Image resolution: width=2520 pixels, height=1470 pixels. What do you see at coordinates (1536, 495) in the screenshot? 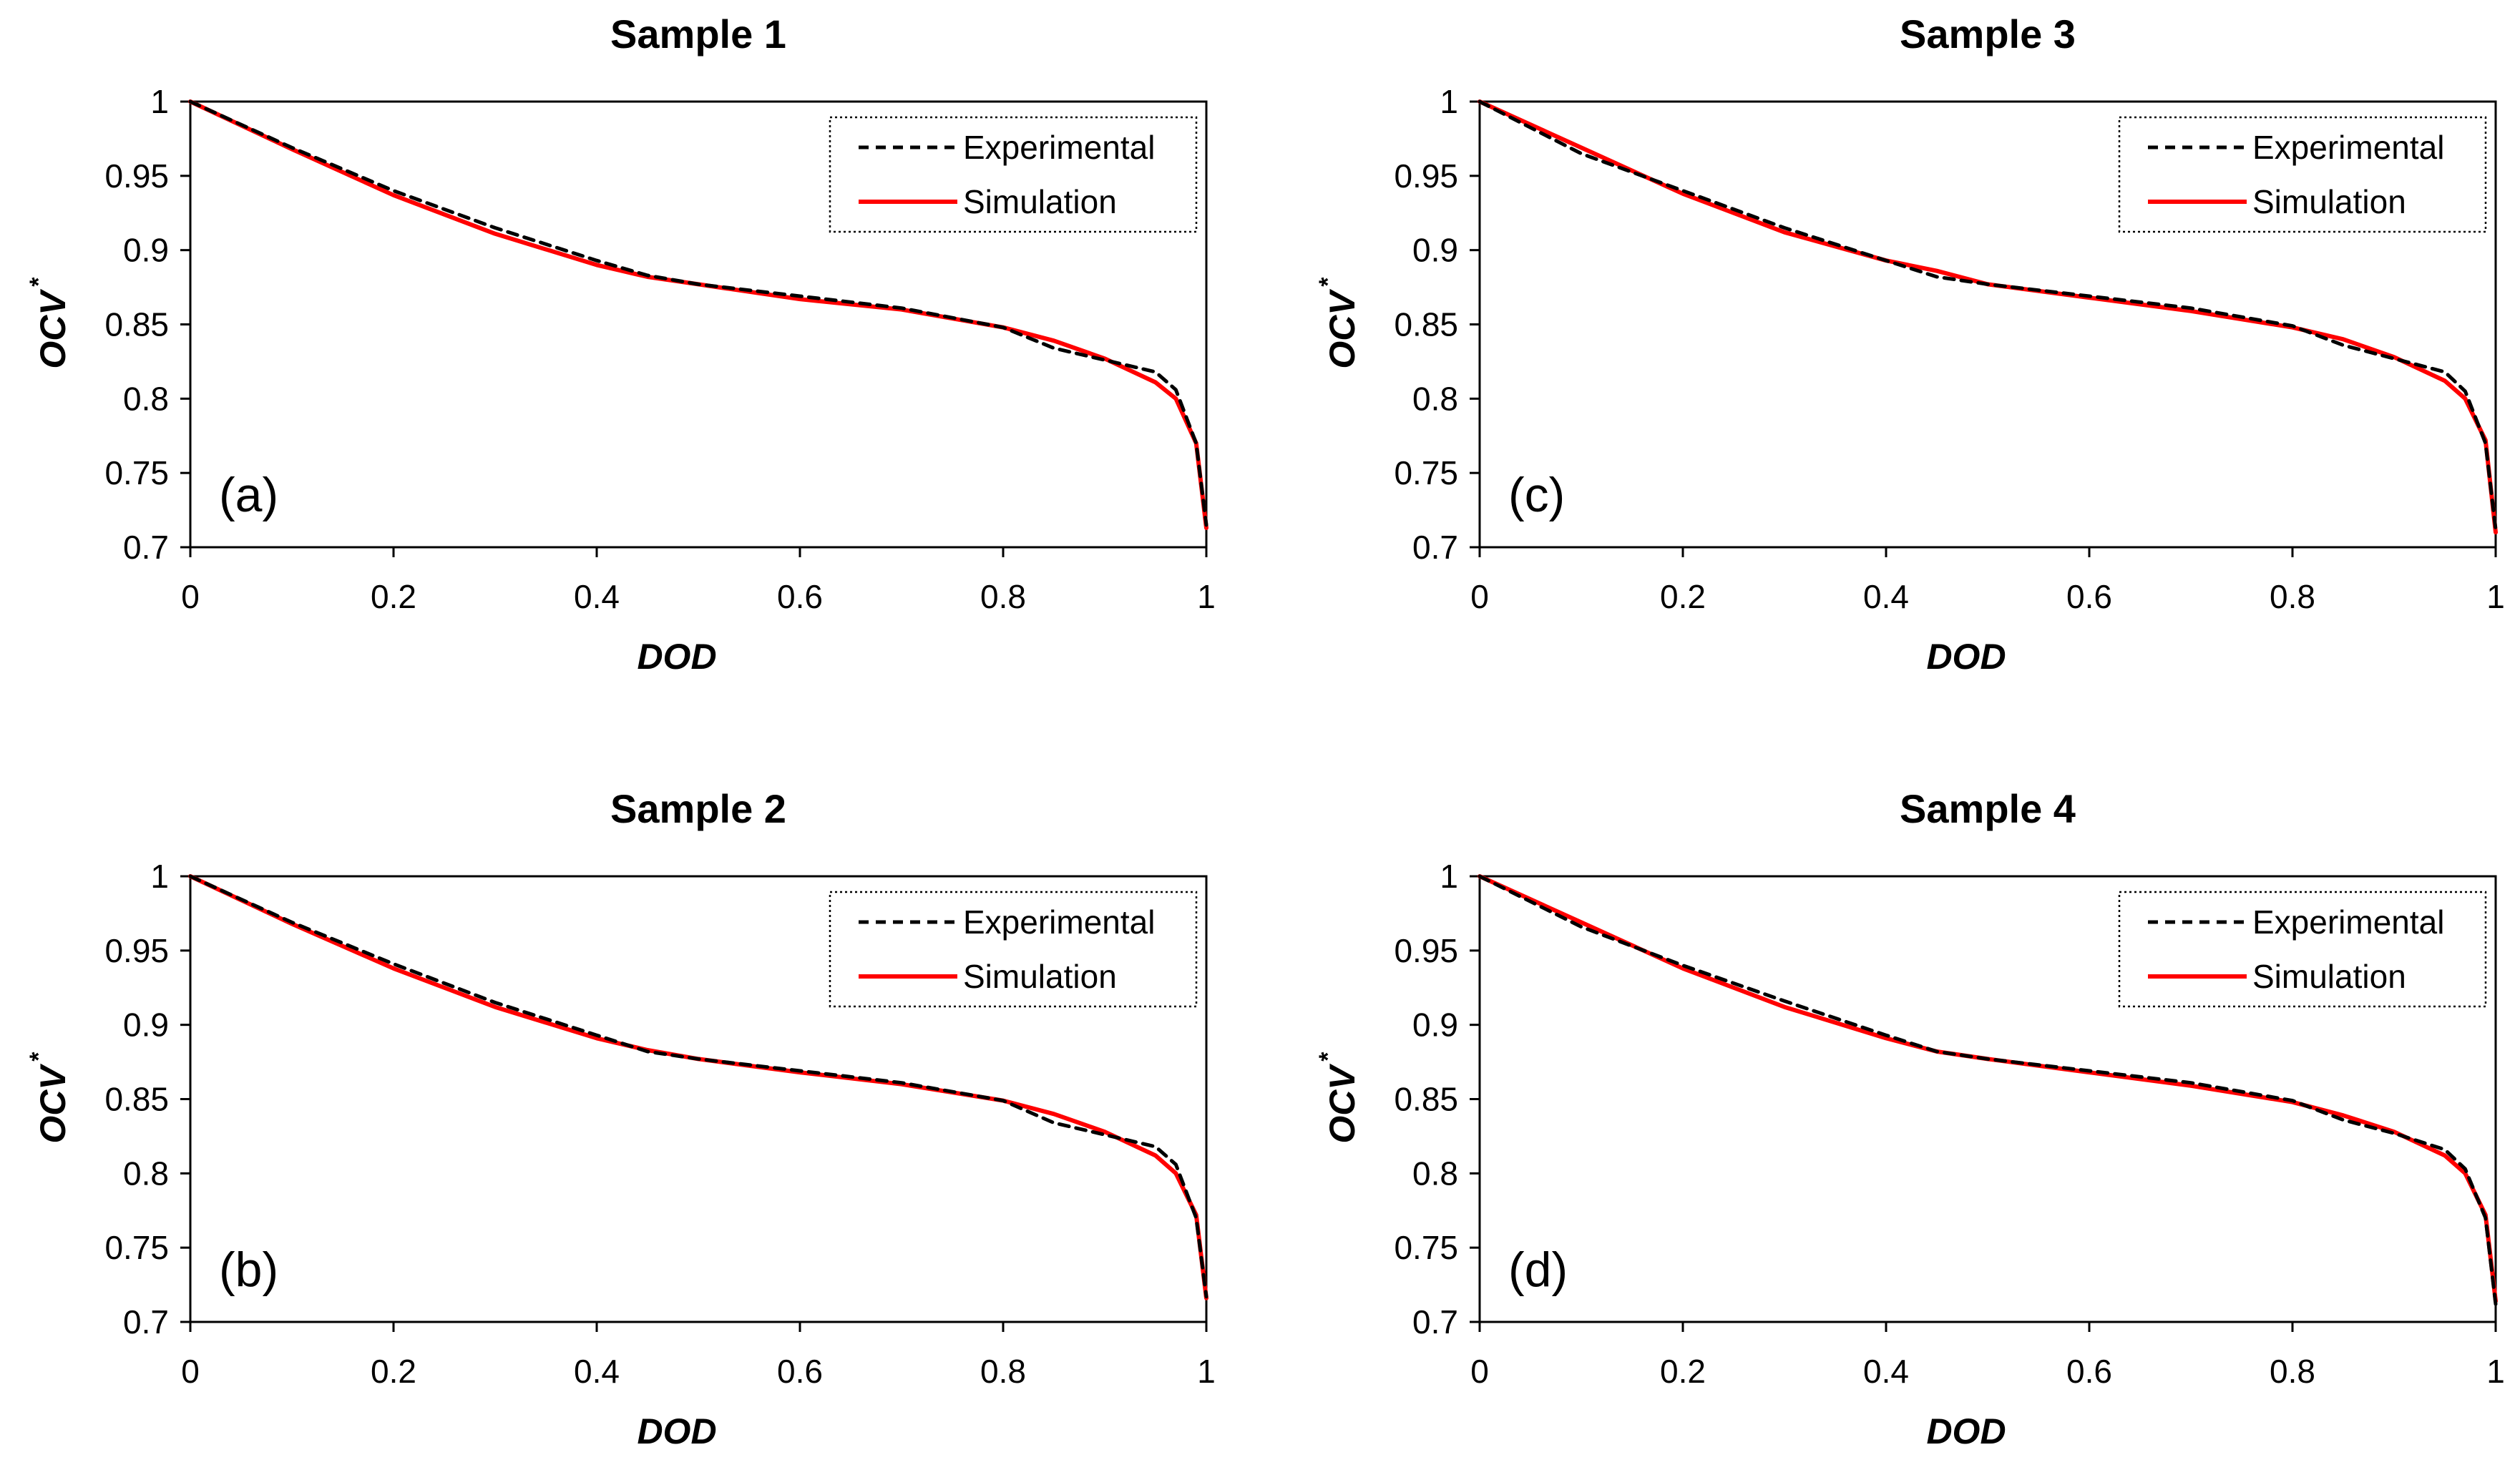
I see `panel-label: (c)` at bounding box center [1536, 495].